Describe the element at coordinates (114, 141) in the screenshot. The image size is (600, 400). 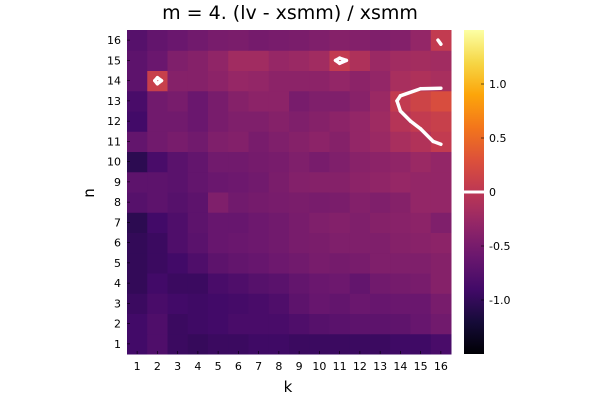
I see `y-tick-label: 11` at that location.